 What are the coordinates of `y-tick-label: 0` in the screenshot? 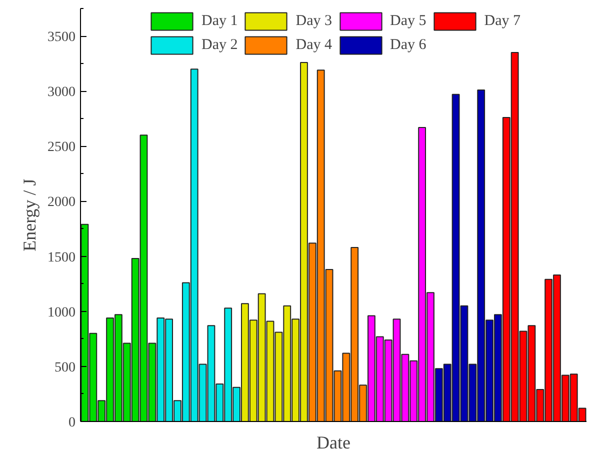 It's located at (72, 423).